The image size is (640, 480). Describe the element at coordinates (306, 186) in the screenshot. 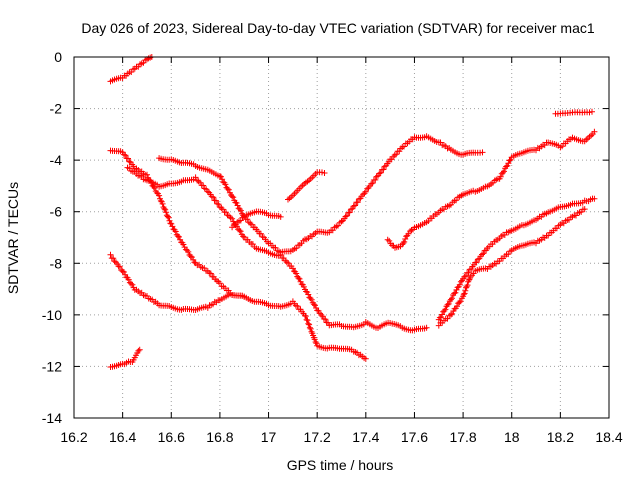

I see `series-s8` at that location.